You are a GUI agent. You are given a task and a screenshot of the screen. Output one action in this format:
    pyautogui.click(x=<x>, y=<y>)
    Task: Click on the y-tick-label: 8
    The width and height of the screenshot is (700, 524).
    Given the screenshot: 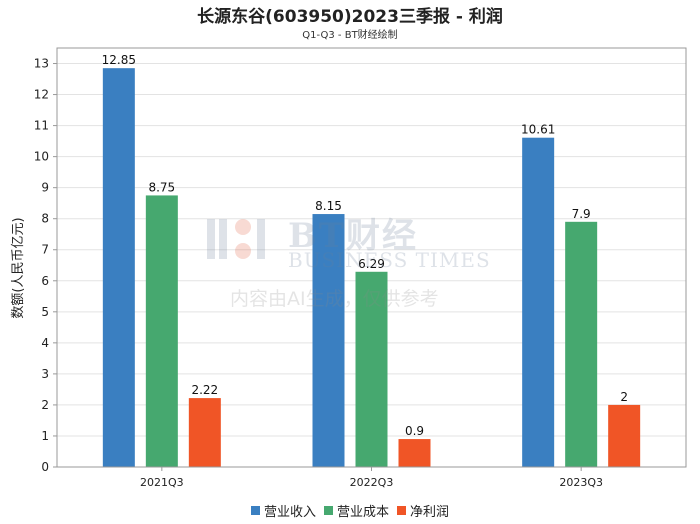 What is the action you would take?
    pyautogui.click(x=45, y=219)
    